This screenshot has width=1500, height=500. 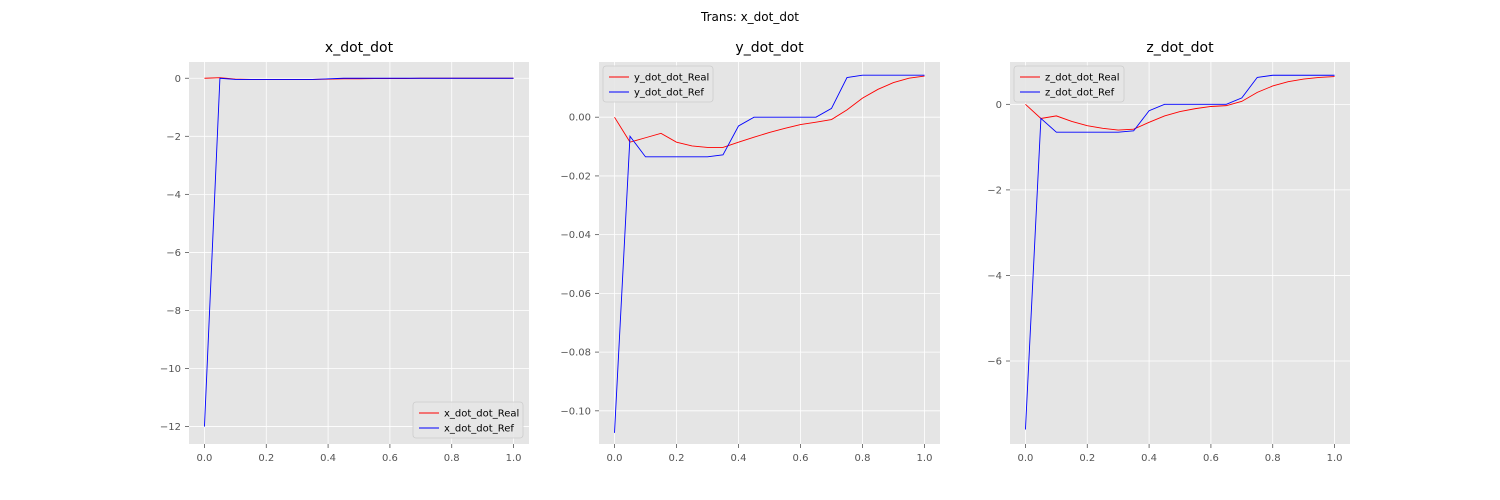 I want to click on subplot-title: y_dot_dot, so click(x=769, y=48).